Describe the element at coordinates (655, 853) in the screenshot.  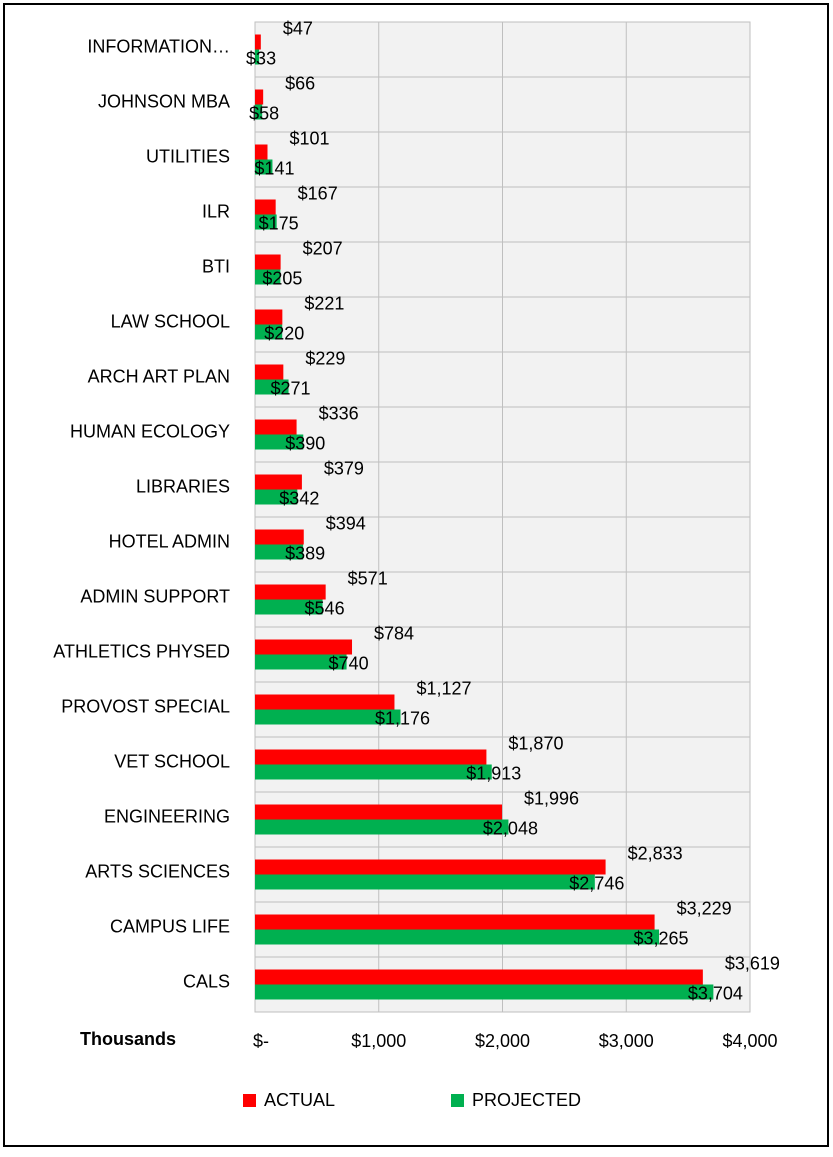
I see `data-label: $2,833` at that location.